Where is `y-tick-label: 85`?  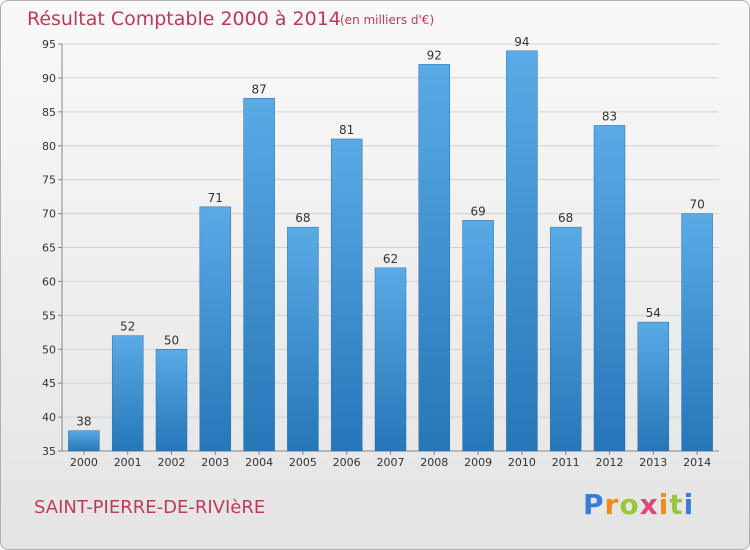
y-tick-label: 85 is located at coordinates (49, 112).